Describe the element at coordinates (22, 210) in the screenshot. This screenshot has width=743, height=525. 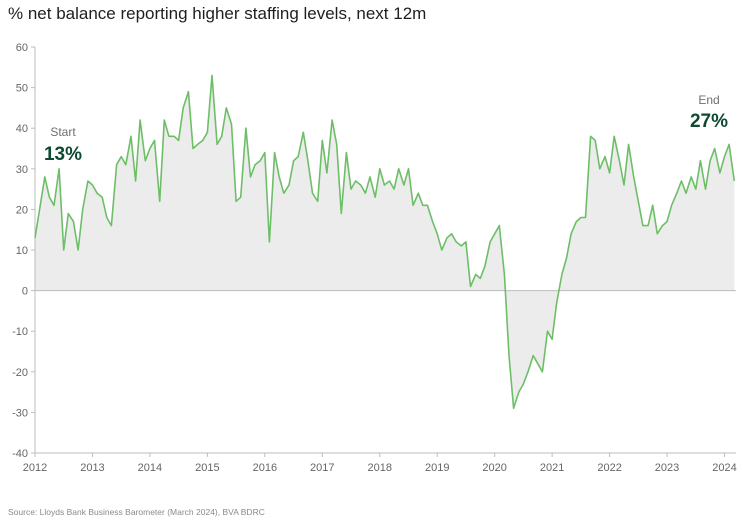
I see `y-tick-label: 20` at that location.